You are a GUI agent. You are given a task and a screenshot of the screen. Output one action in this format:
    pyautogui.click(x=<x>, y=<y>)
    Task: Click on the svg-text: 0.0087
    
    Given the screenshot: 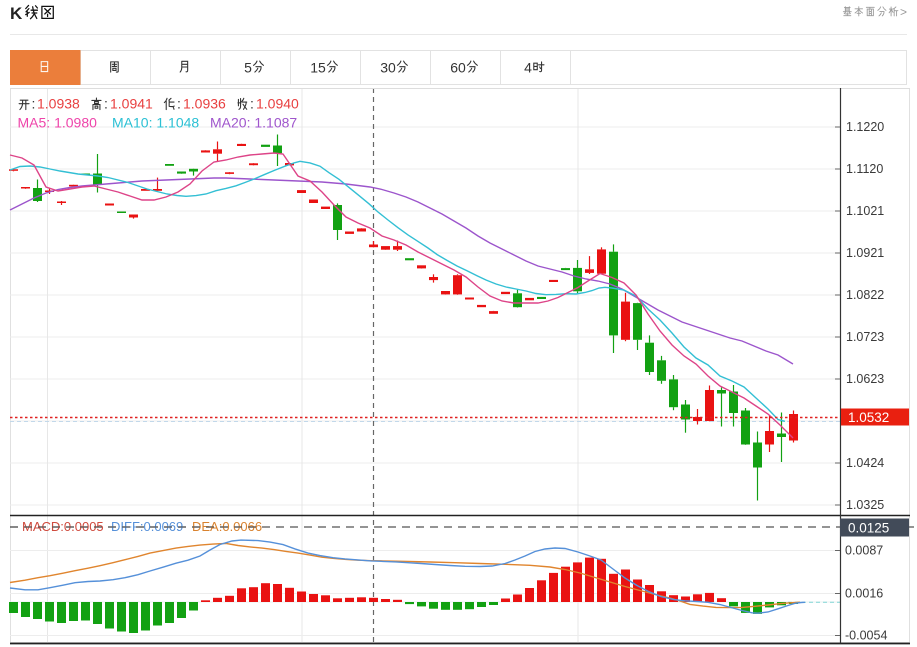 What is the action you would take?
    pyautogui.click(x=864, y=551)
    